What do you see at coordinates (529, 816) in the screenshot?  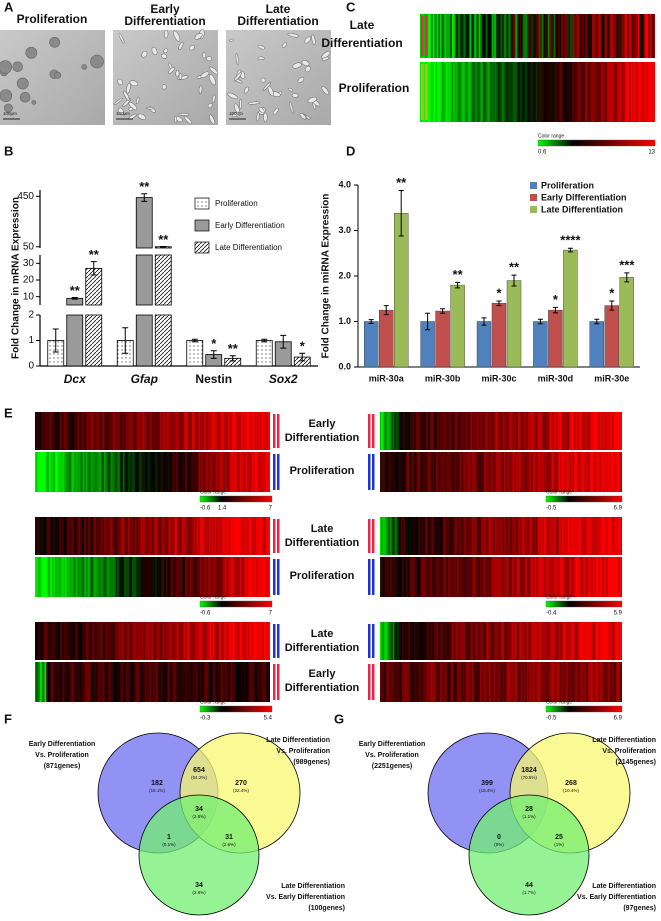 I see `venn-percent: (1.1%)` at bounding box center [529, 816].